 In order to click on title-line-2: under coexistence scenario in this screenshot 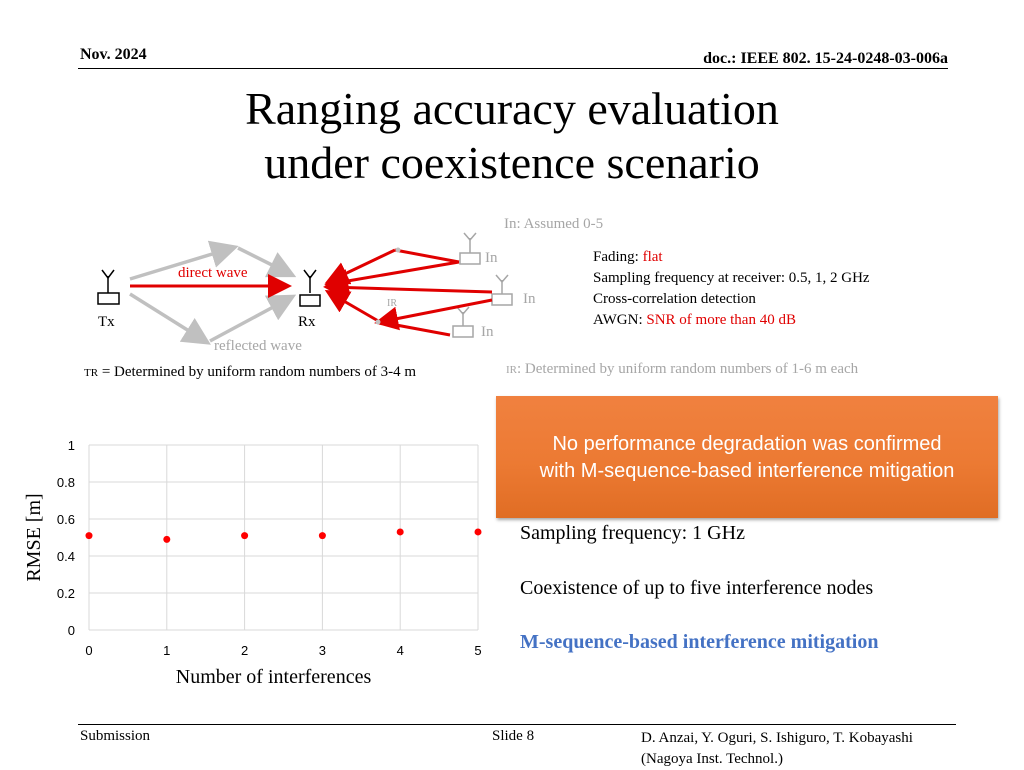, I will do `click(512, 162)`.